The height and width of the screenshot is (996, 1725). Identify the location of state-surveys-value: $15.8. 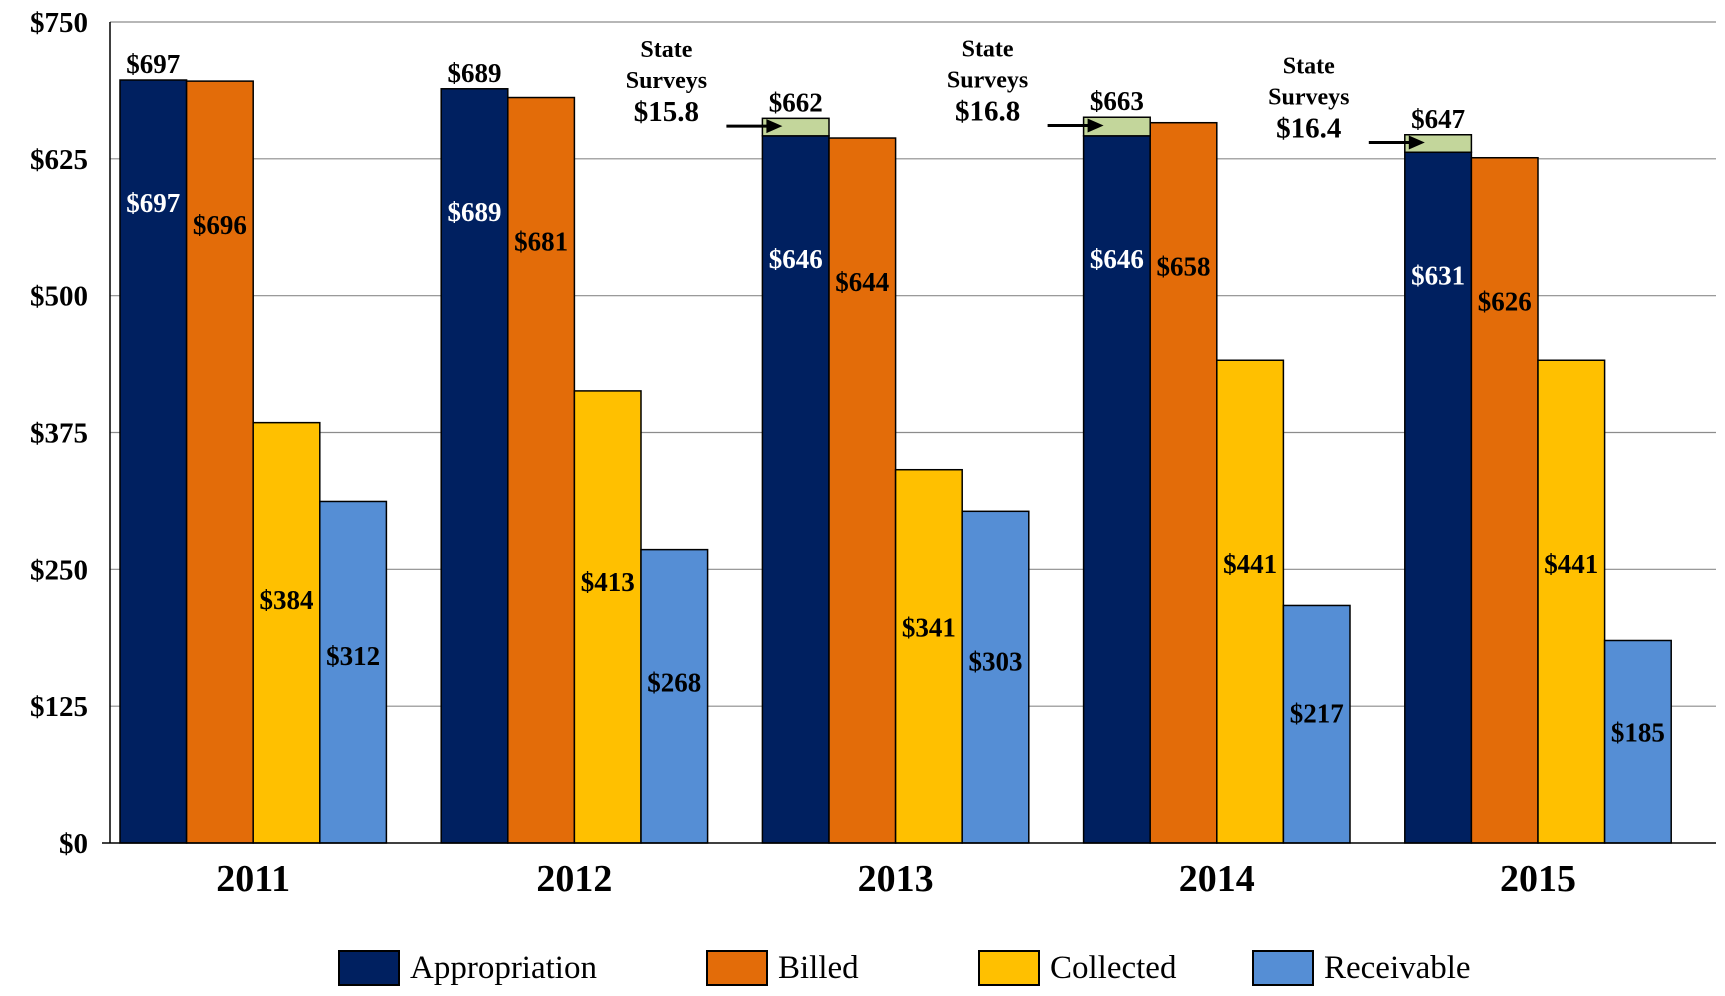
(666, 112).